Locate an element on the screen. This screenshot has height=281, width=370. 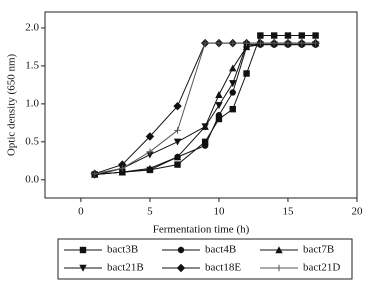
y-tick-label: 0.5 is located at coordinates (32, 141).